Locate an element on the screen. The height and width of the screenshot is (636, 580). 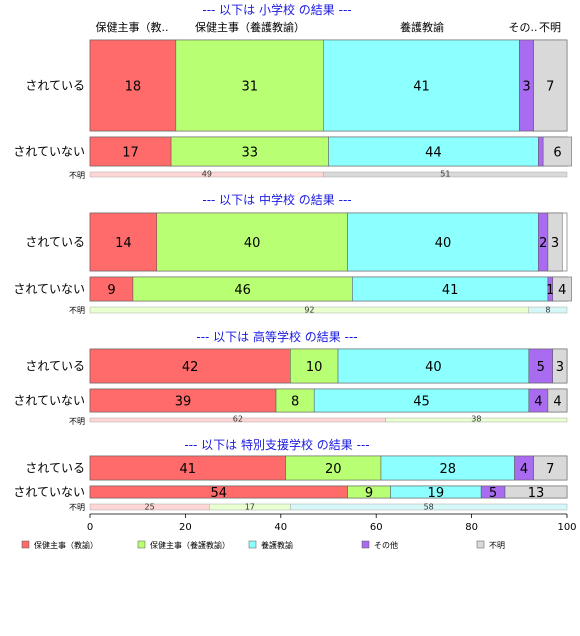
data-label: 44 is located at coordinates (433, 153).